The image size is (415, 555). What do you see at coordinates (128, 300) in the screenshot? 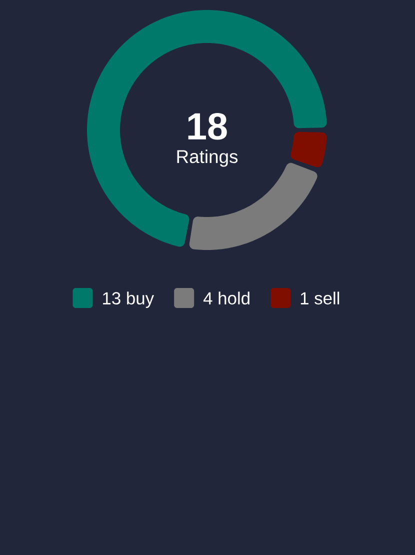
I see `legend-label: 13 buy` at bounding box center [128, 300].